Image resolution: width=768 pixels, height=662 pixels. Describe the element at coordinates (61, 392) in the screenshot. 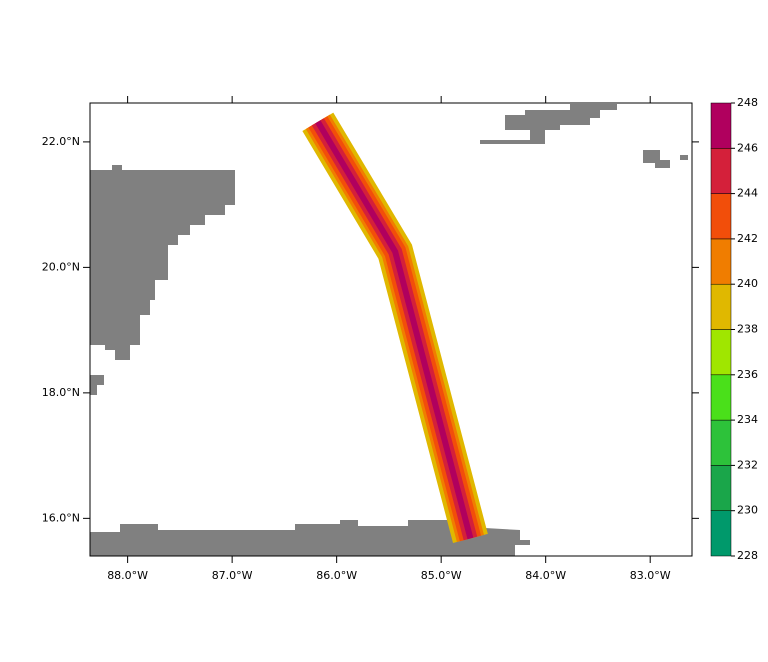

I see `y-tick-label: 18.0°N` at that location.